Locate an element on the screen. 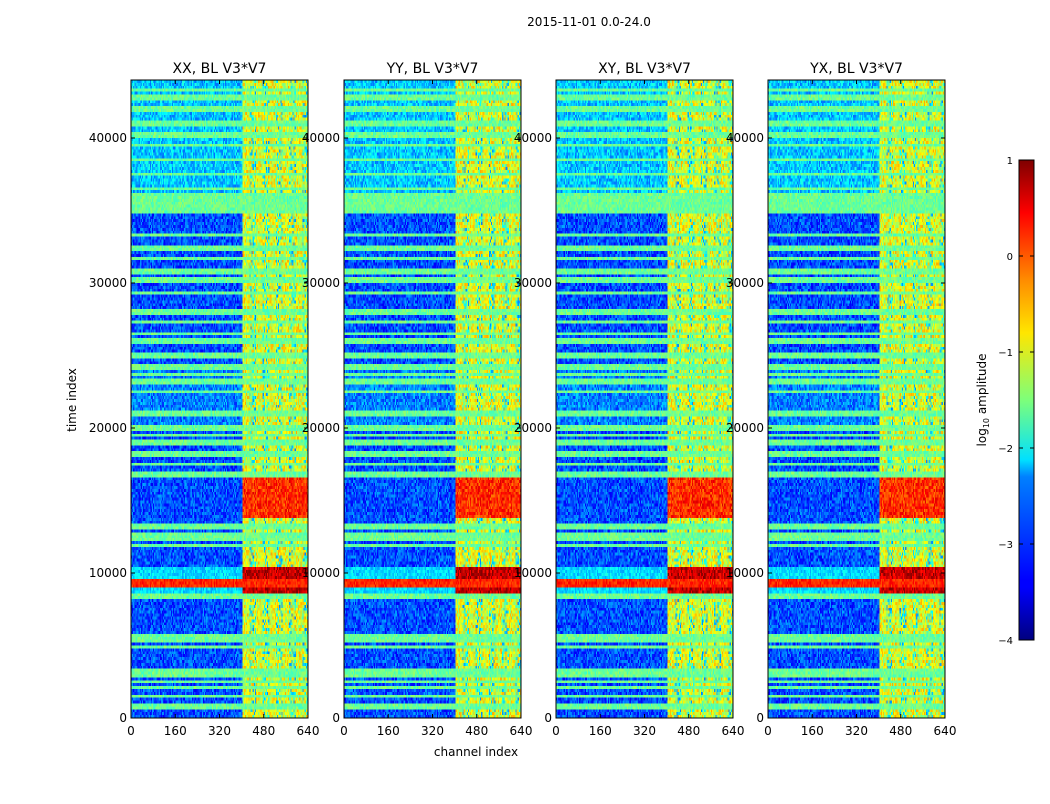  colorbar-tick-label: −3 is located at coordinates (1005, 545).